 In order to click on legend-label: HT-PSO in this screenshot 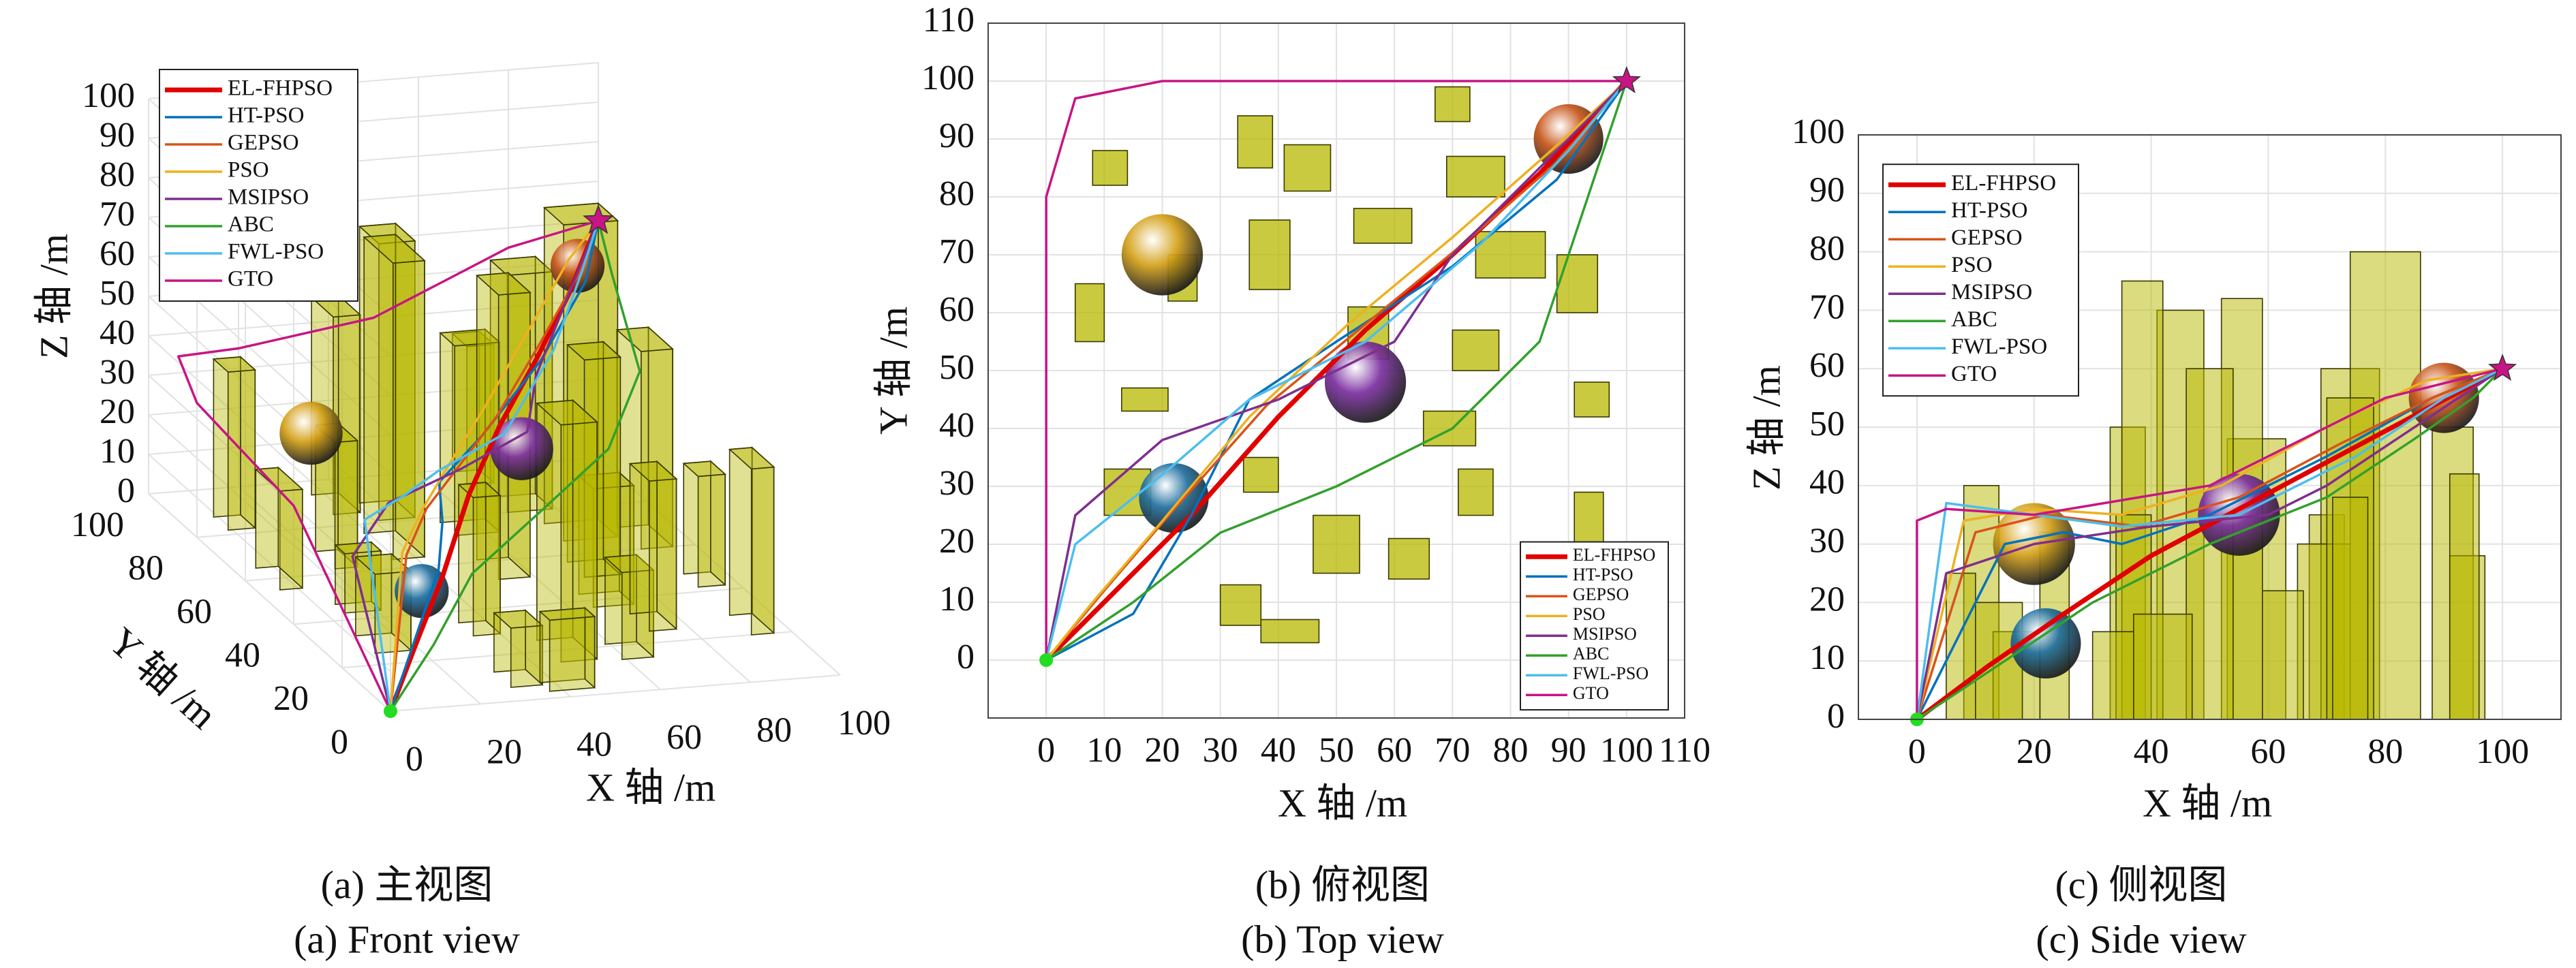, I will do `click(1989, 210)`.